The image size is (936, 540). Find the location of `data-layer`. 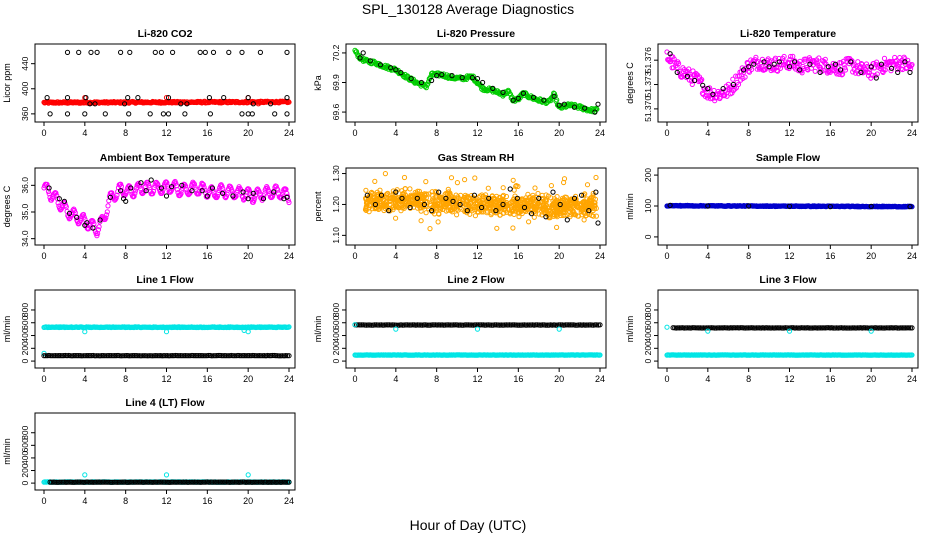

data-layer is located at coordinates (481, 201).